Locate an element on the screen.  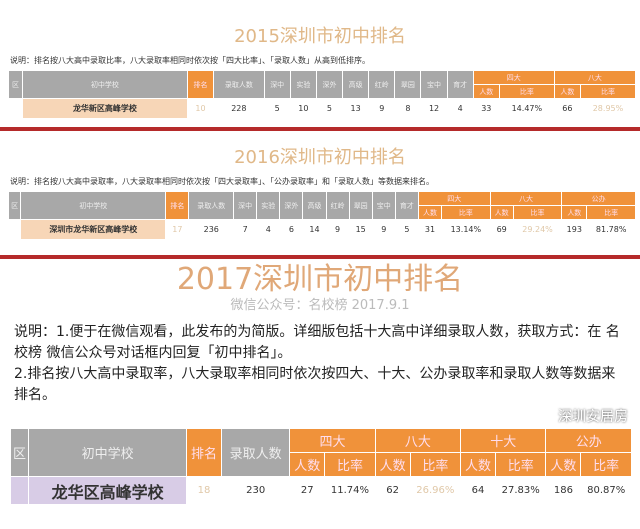
h: 录取人数 is located at coordinates (239, 84).